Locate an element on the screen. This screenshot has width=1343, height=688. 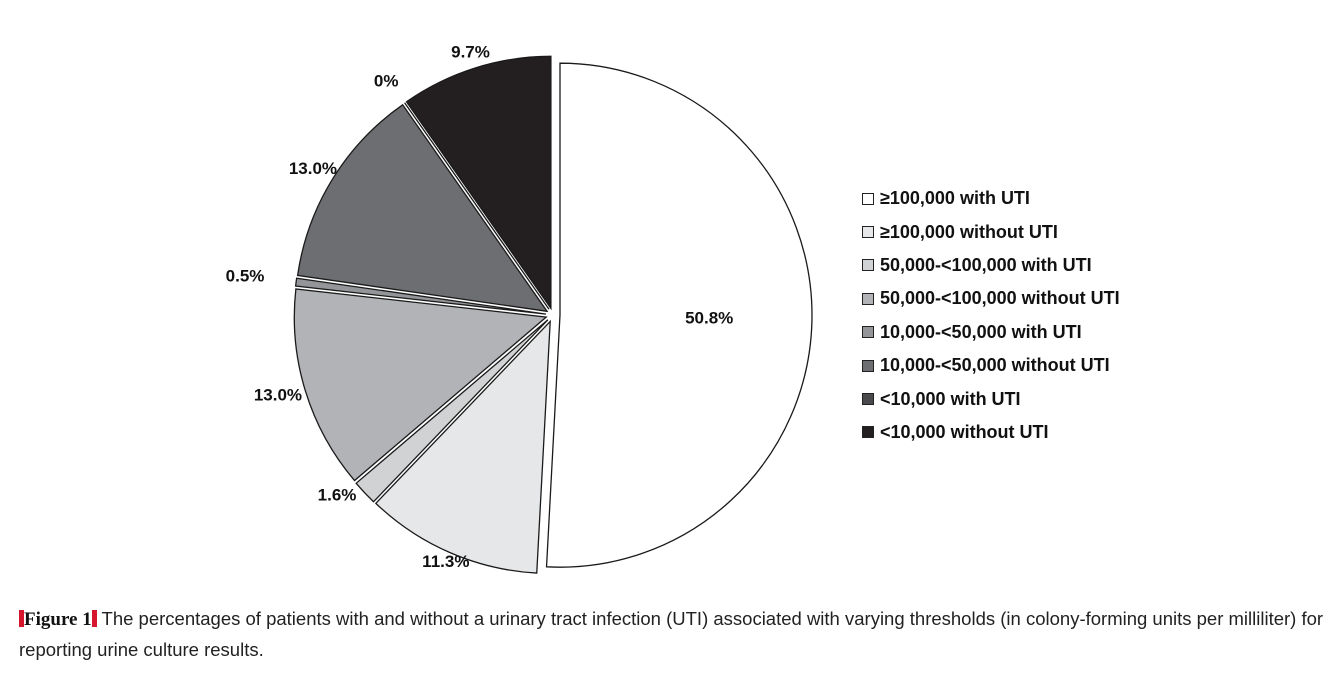
slice-data-label: 50.8% is located at coordinates (709, 318).